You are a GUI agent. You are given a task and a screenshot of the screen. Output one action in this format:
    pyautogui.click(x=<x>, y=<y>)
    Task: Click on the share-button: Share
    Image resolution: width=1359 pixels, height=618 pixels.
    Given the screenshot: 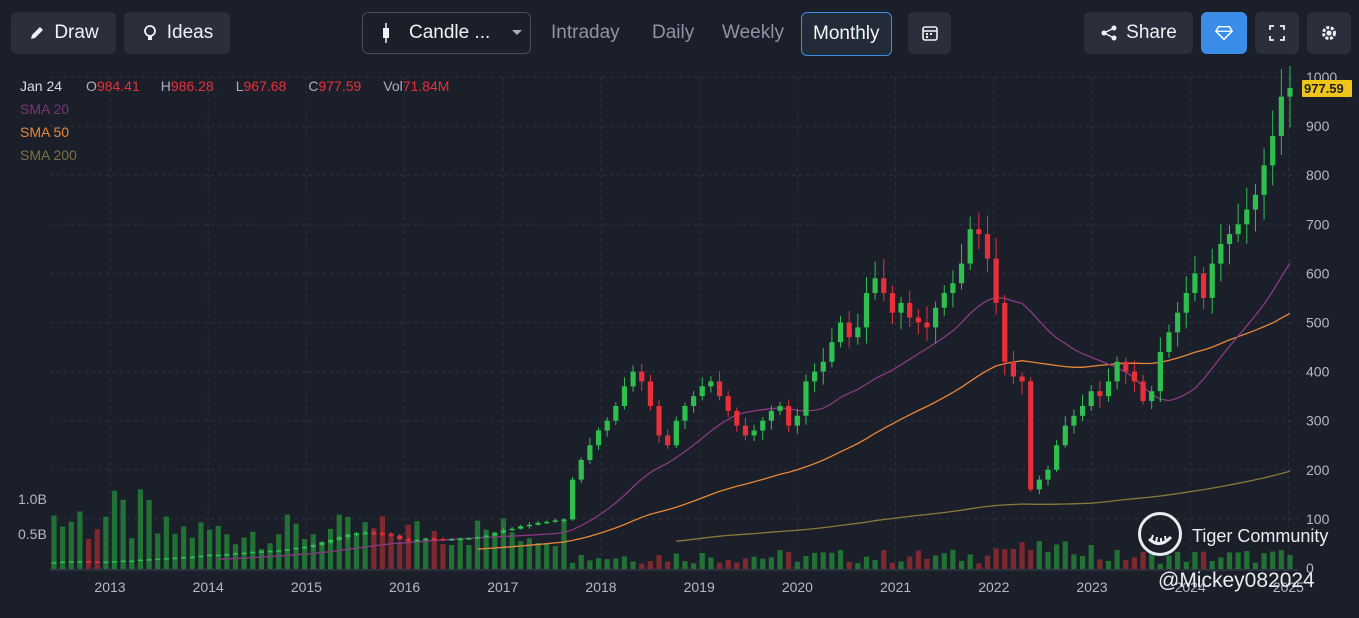 What is the action you would take?
    pyautogui.click(x=1138, y=33)
    